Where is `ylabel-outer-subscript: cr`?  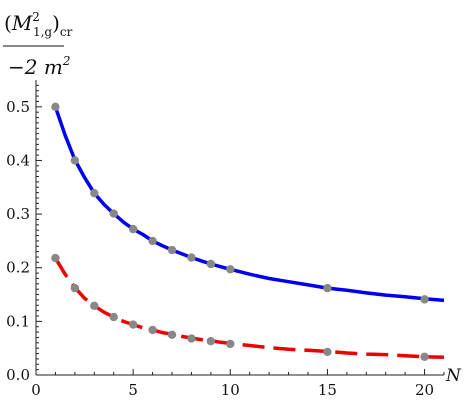
ylabel-outer-subscript: cr is located at coordinates (66, 32).